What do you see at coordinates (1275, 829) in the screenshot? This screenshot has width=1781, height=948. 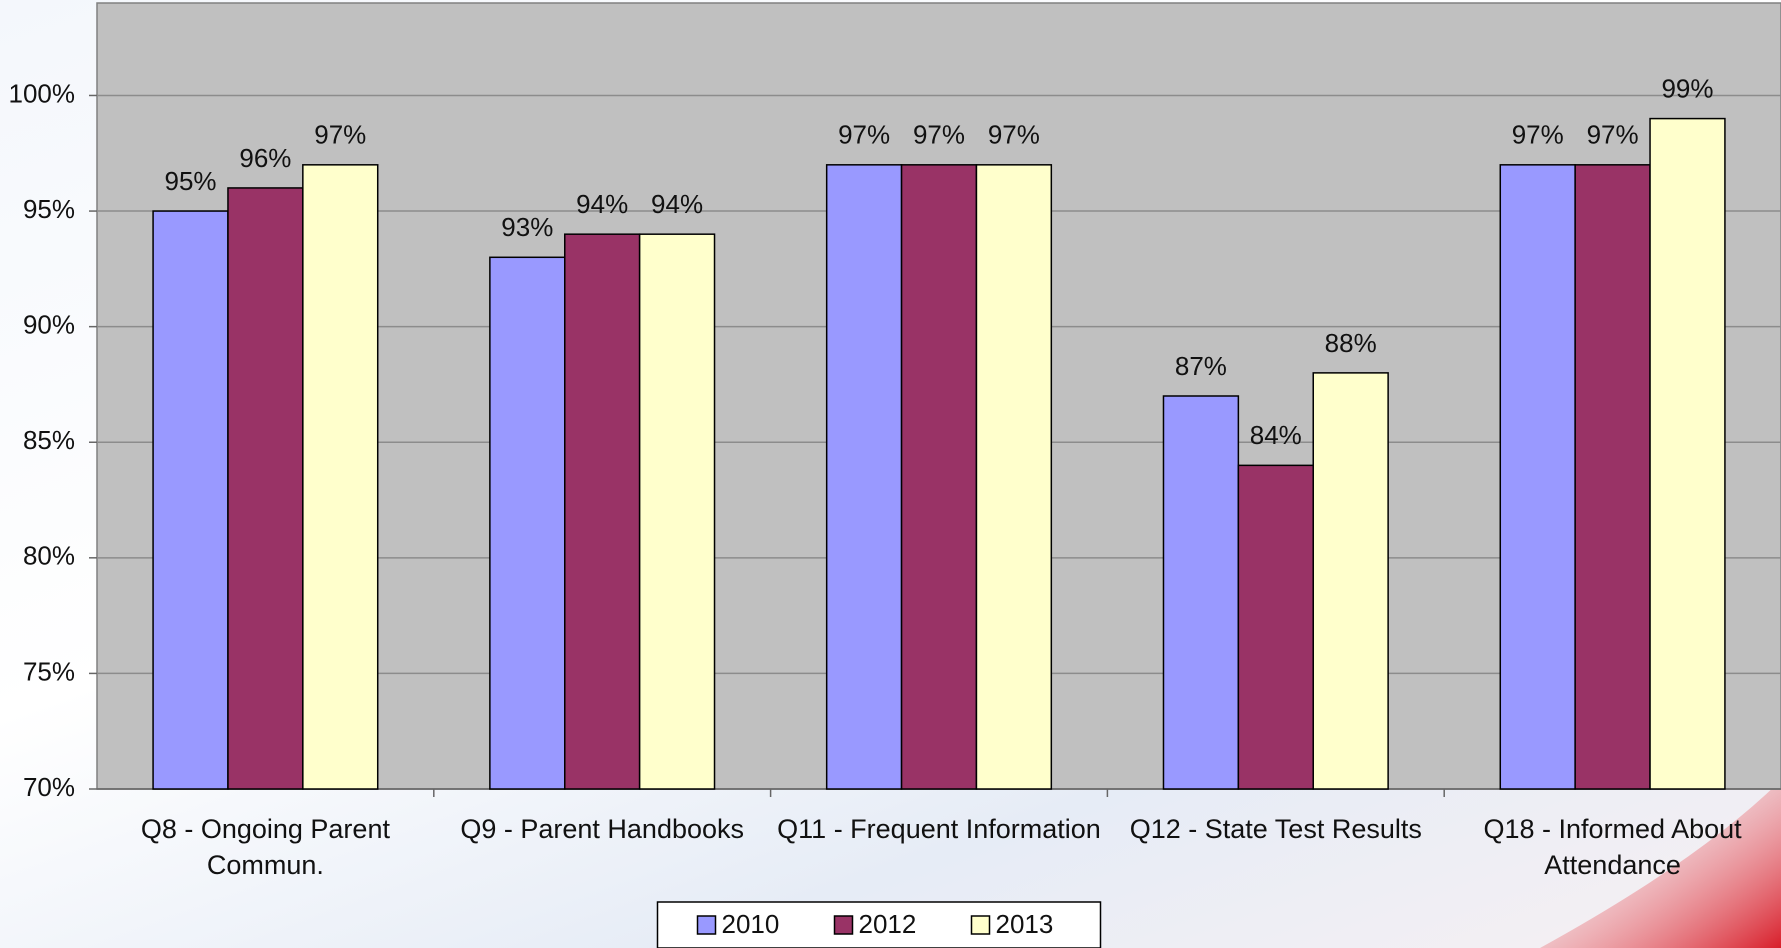 I see `x-tick-label: Q12 - State Test Results` at bounding box center [1275, 829].